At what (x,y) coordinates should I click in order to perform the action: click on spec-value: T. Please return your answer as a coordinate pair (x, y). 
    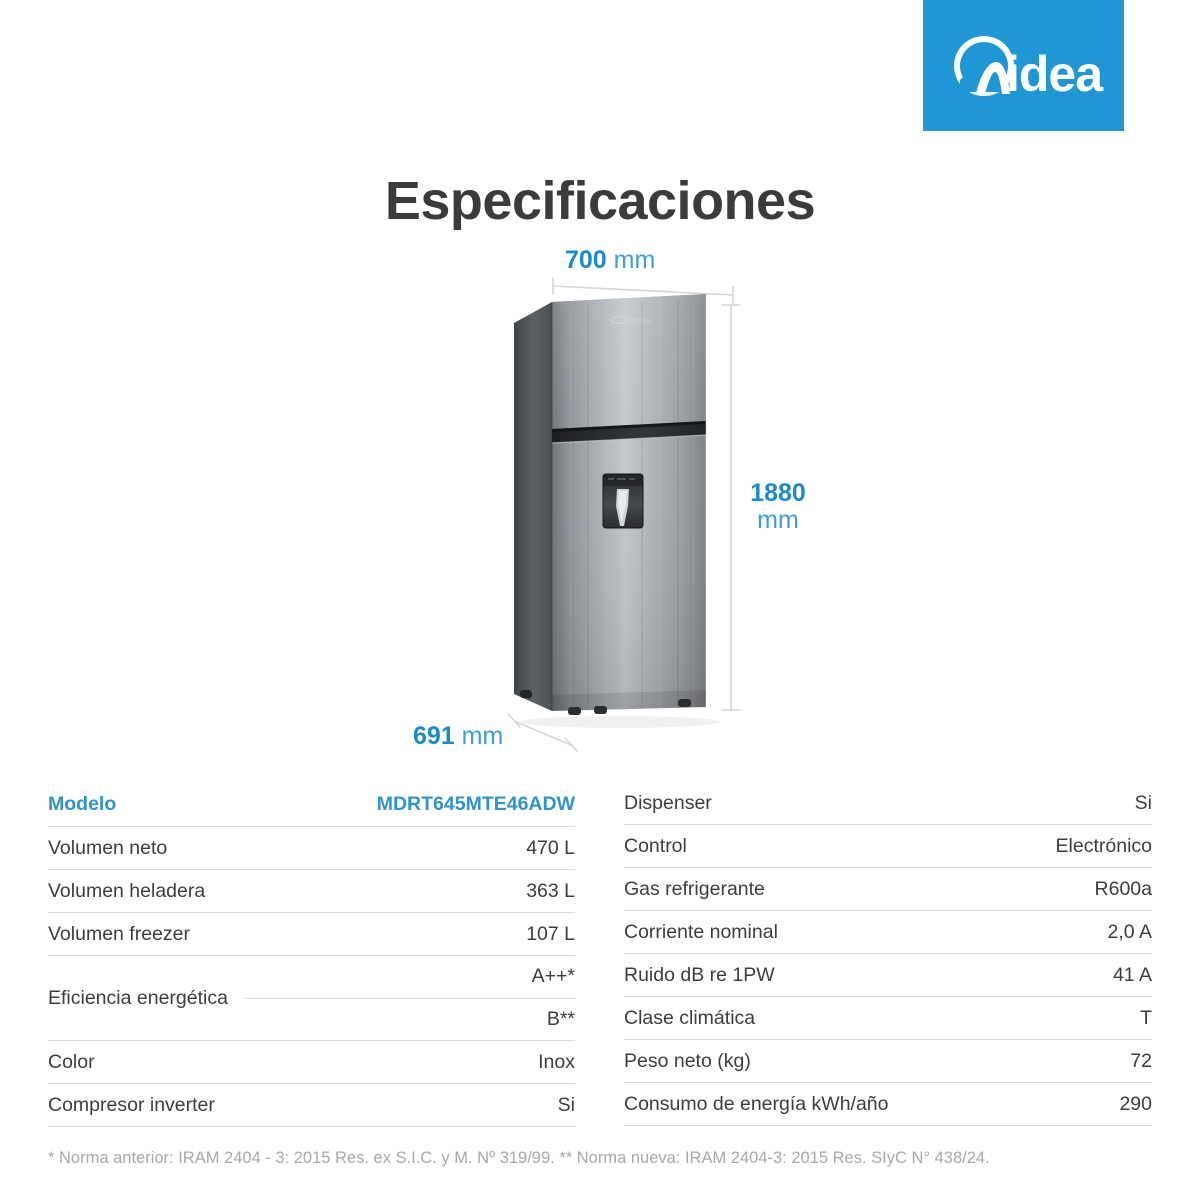
    Looking at the image, I should click on (1146, 1017).